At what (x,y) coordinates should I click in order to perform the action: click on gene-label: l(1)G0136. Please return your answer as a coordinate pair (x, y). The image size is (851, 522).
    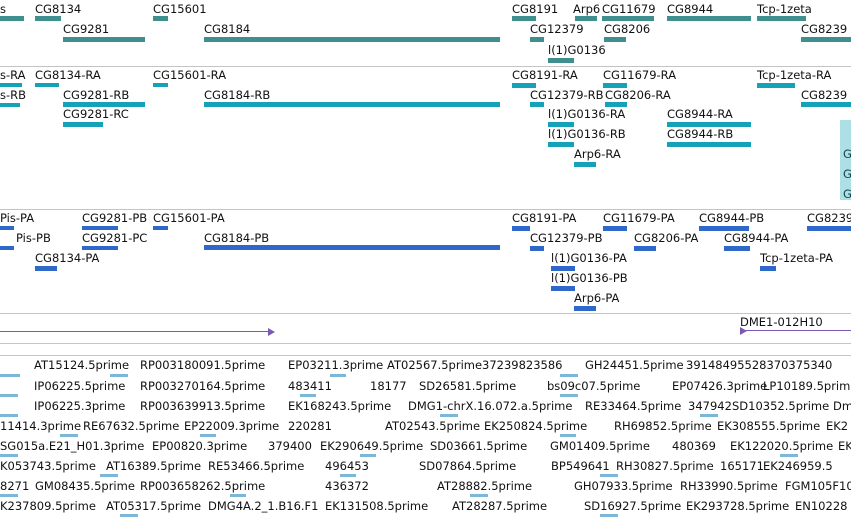
    Looking at the image, I should click on (577, 50).